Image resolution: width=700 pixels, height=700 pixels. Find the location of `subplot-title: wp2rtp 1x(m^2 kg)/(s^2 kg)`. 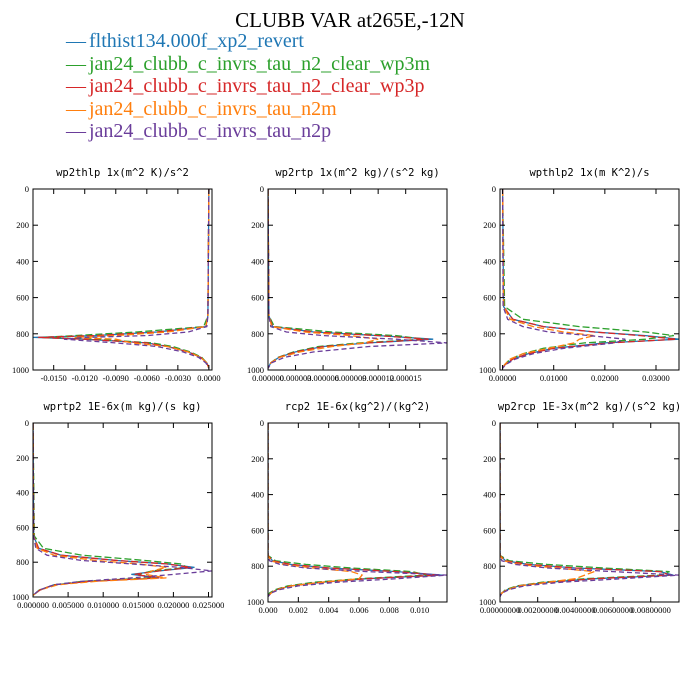

subplot-title: wp2rtp 1x(m^2 kg)/(s^2 kg) is located at coordinates (357, 173).